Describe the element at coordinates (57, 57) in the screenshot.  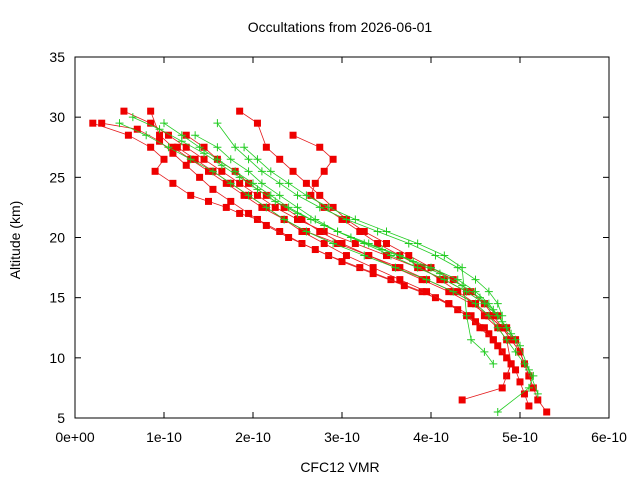
I see `y-tick-label: 35` at that location.